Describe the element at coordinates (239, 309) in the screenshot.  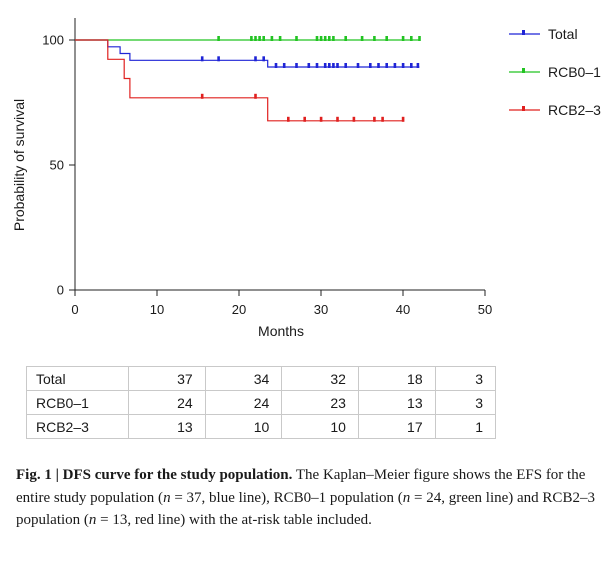
I see `x-tick-label: 20` at that location.